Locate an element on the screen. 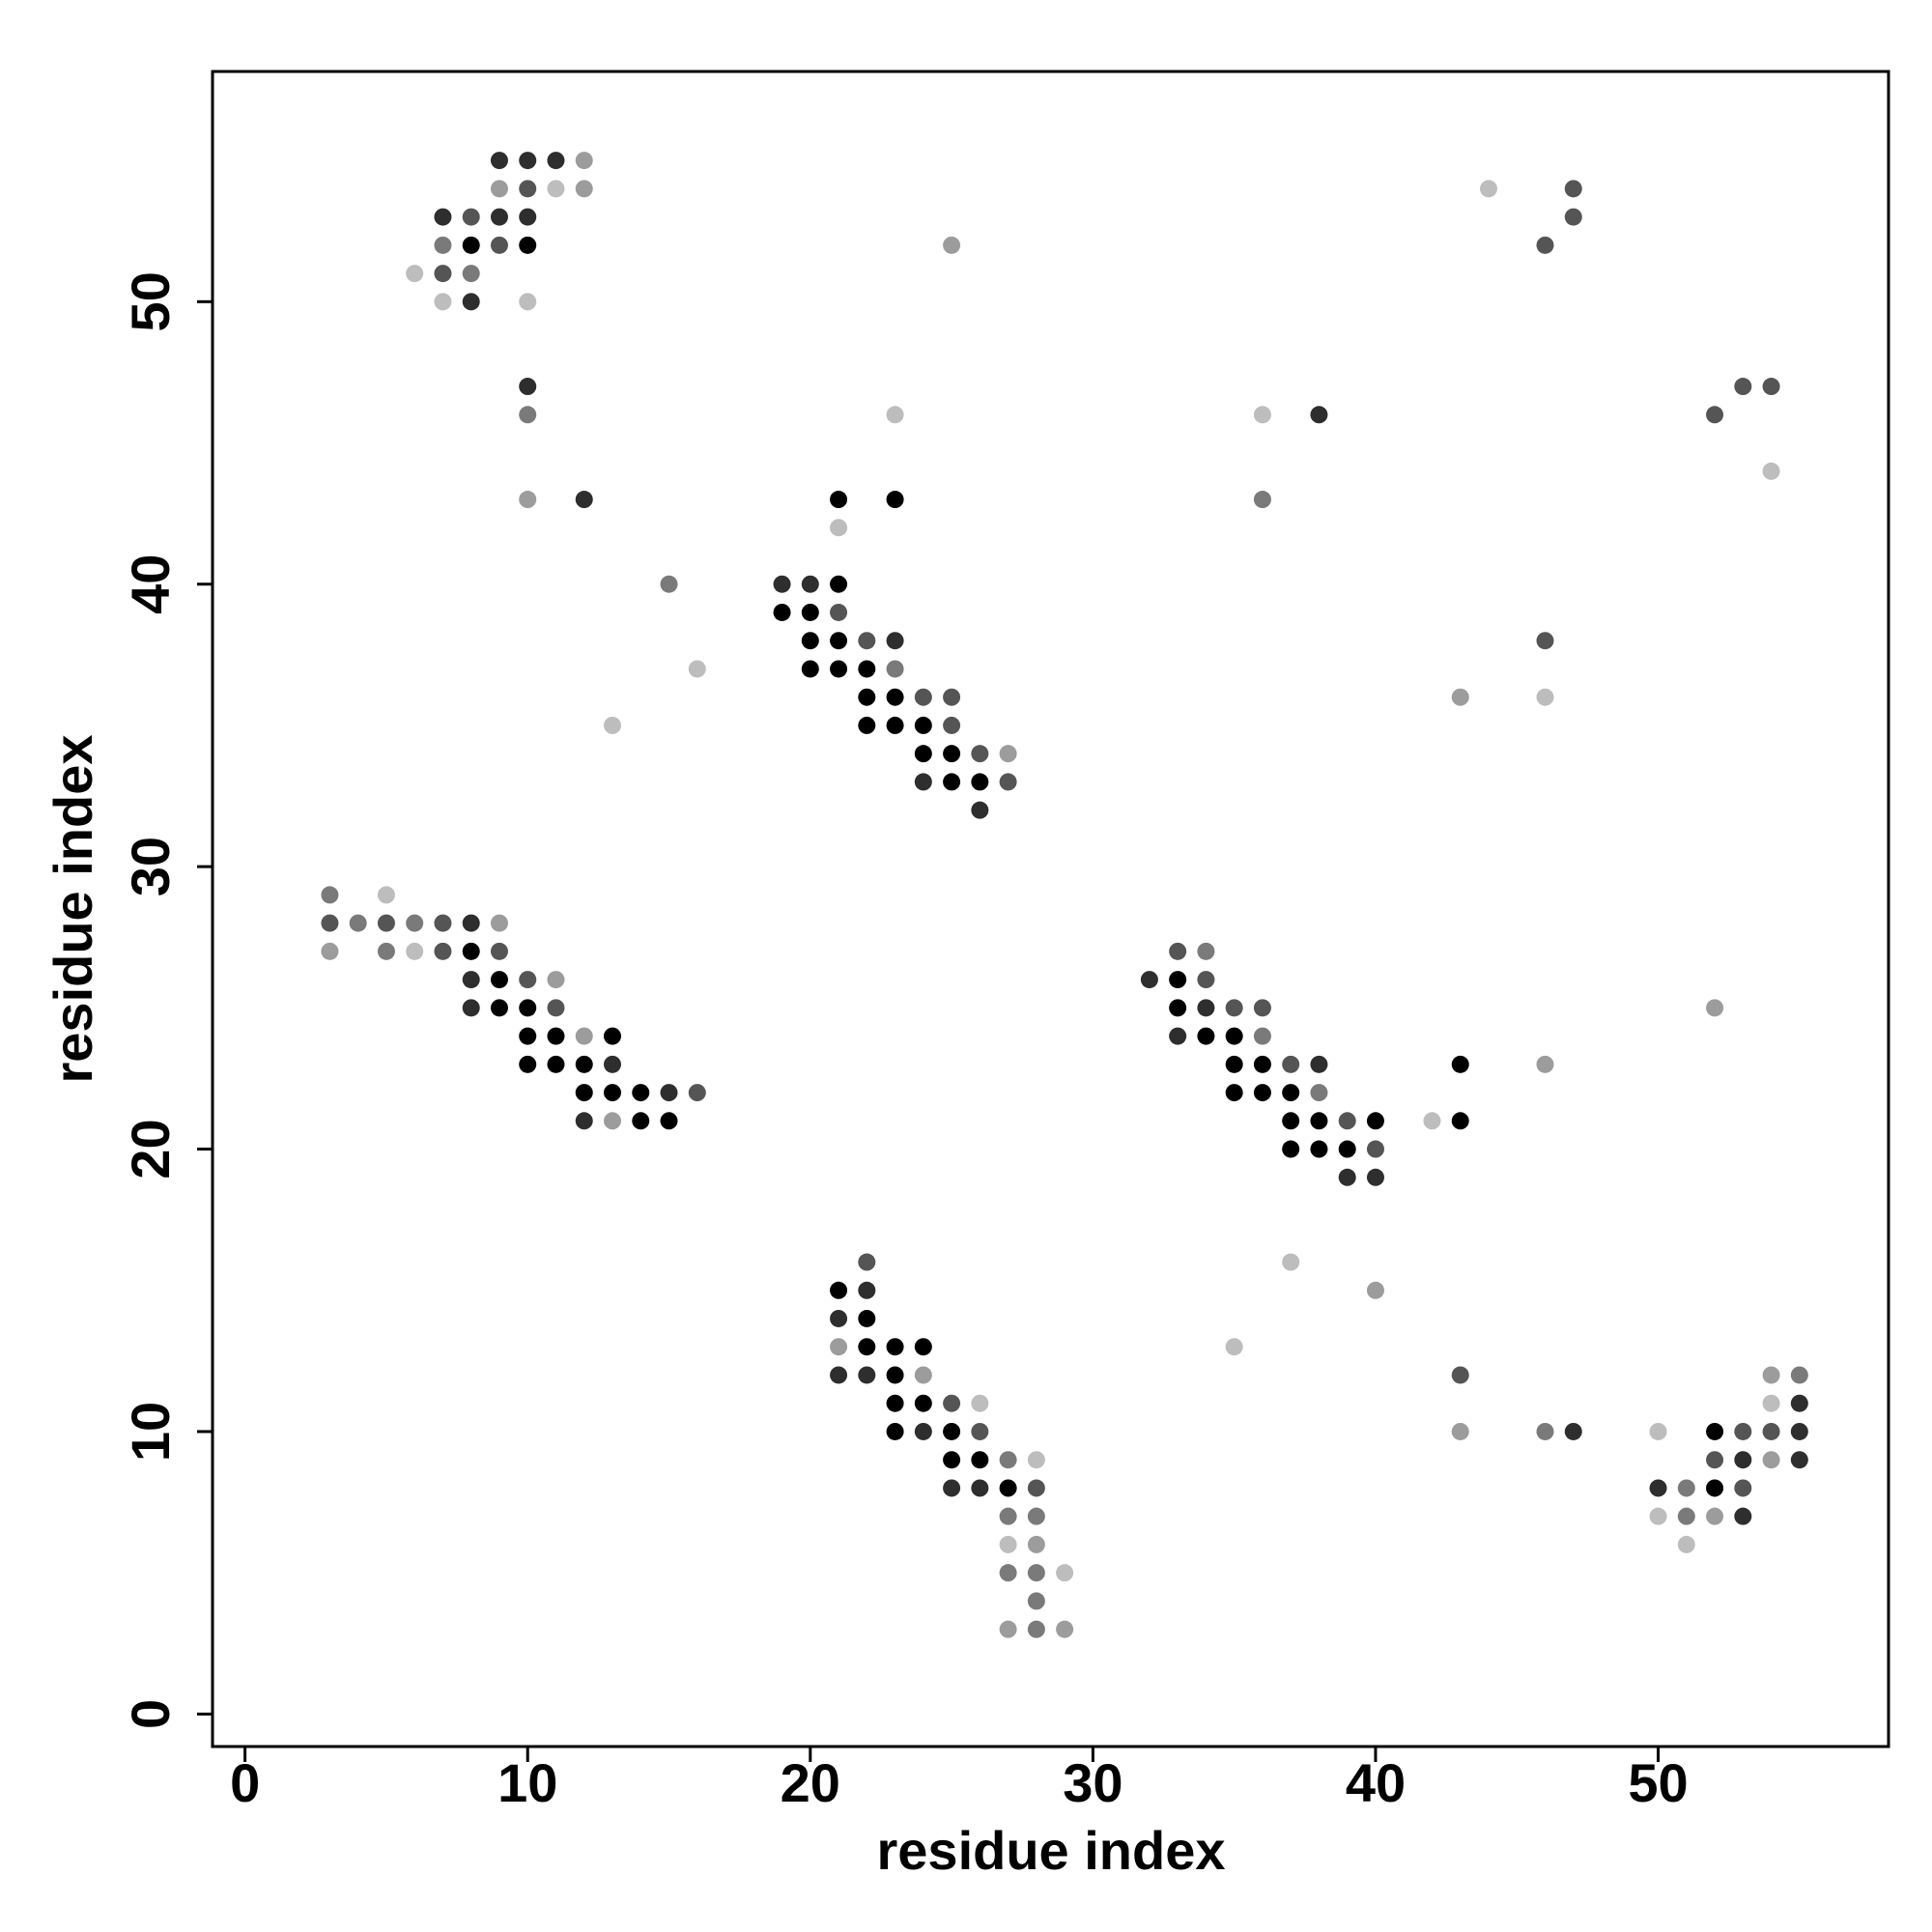 Image resolution: width=1932 pixels, height=1932 pixels. y-tick-label: 50 is located at coordinates (150, 301).